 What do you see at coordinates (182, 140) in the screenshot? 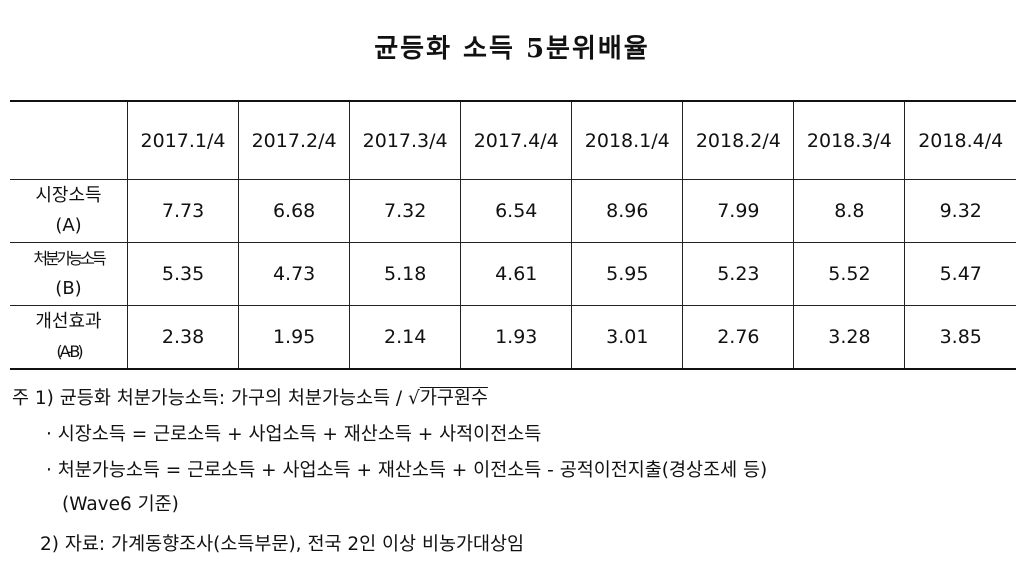
I see `header-cell: 2017.1/4` at bounding box center [182, 140].